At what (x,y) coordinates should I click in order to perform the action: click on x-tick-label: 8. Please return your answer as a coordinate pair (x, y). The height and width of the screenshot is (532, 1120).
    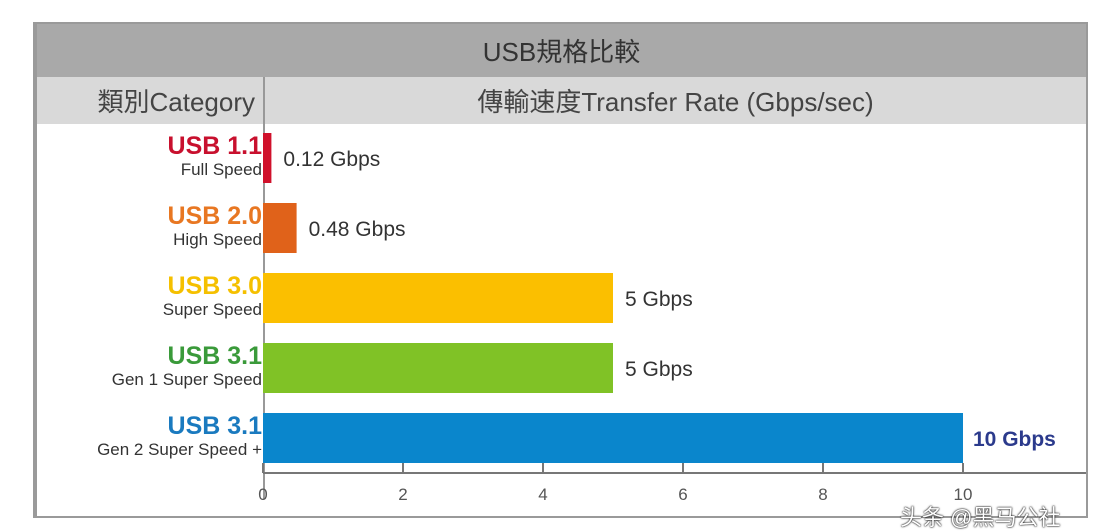
    Looking at the image, I should click on (822, 494).